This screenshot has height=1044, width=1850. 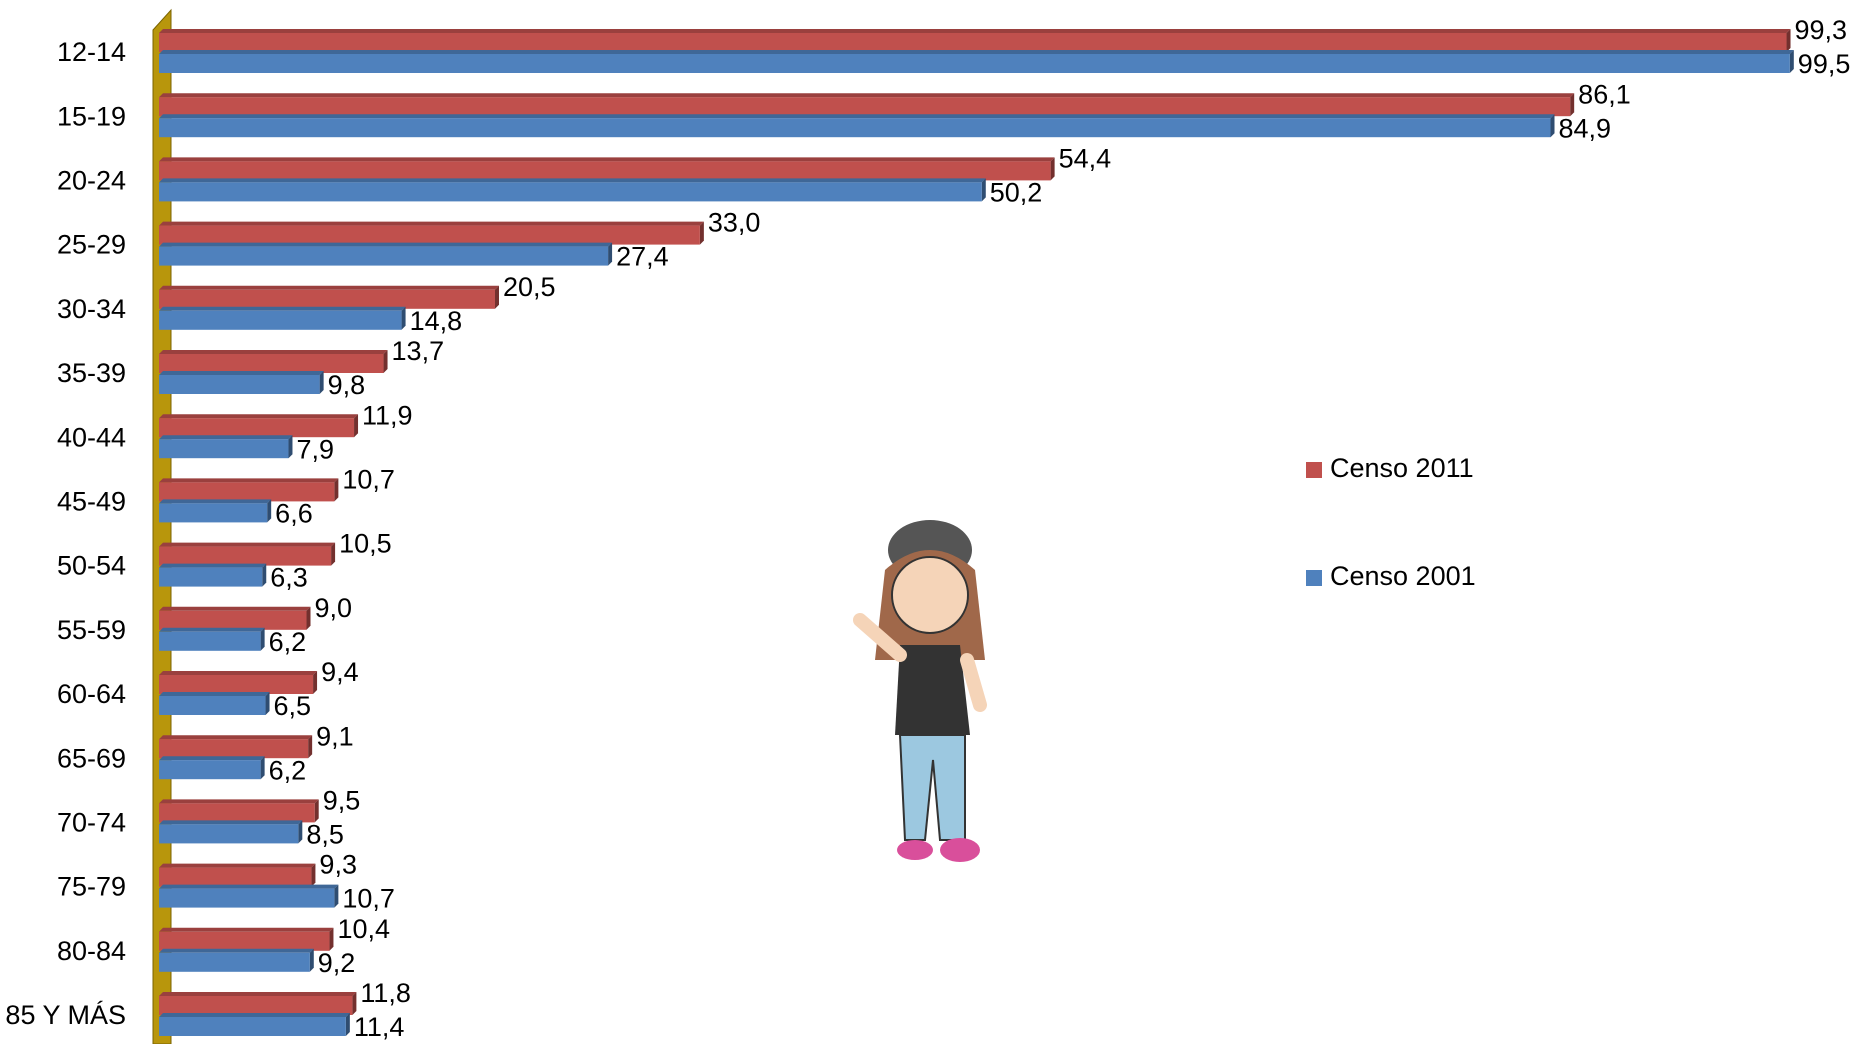 What do you see at coordinates (288, 642) in the screenshot?
I see `value-label: 6,2` at bounding box center [288, 642].